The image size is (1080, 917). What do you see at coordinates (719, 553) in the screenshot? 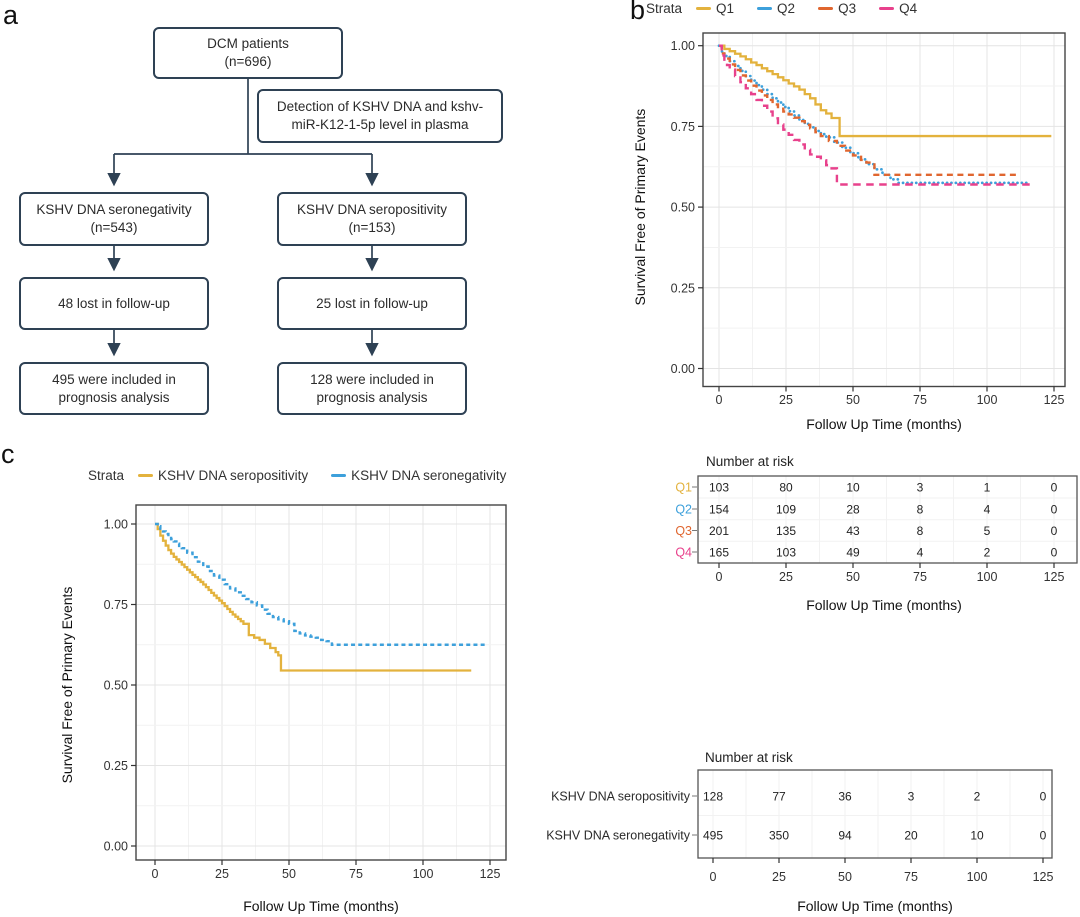
I see `svg-text: 165` at bounding box center [719, 553].